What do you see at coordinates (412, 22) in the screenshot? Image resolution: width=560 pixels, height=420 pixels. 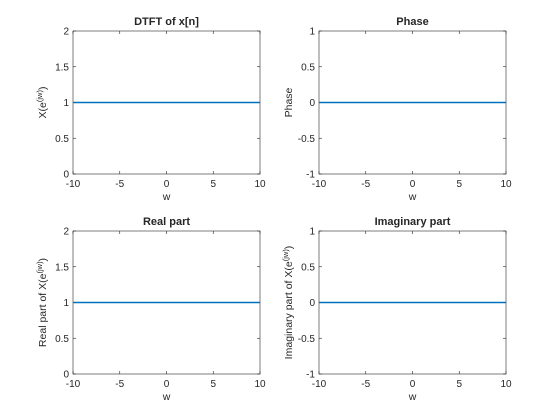 I see `chart-title: Phase` at bounding box center [412, 22].